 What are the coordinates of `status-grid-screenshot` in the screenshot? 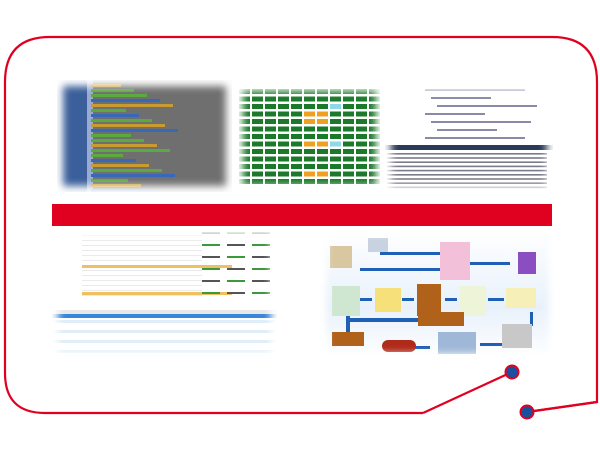 It's located at (309, 138).